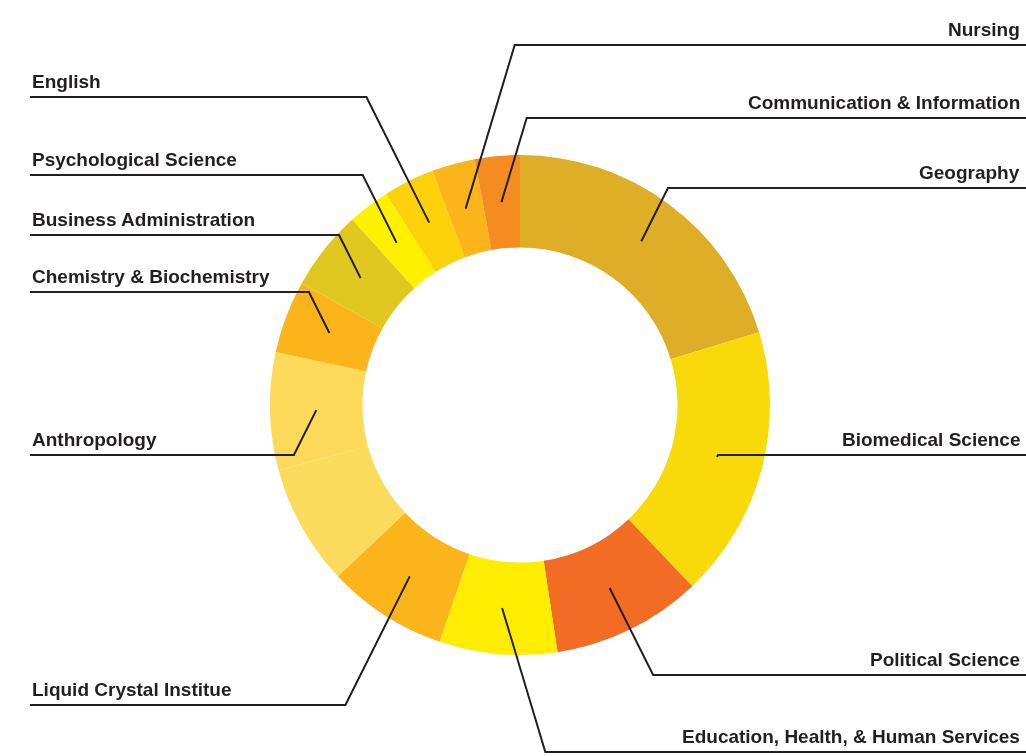 The height and width of the screenshot is (756, 1026). Describe the element at coordinates (984, 29) in the screenshot. I see `slice-label: Nursing` at that location.